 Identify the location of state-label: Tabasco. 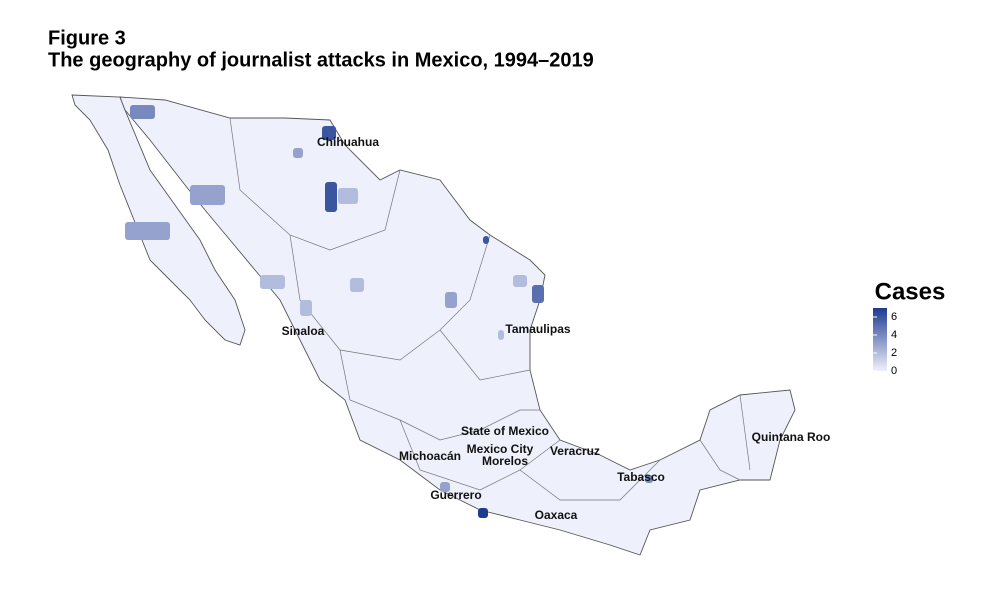
(641, 477).